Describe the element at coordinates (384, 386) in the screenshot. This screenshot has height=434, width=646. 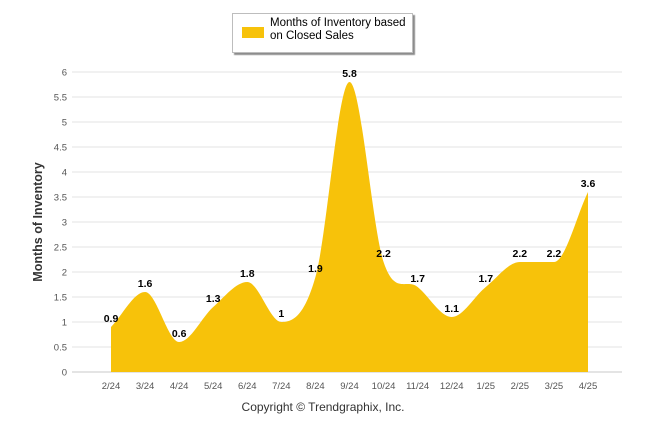
I see `x-tick-label: 10/24` at that location.